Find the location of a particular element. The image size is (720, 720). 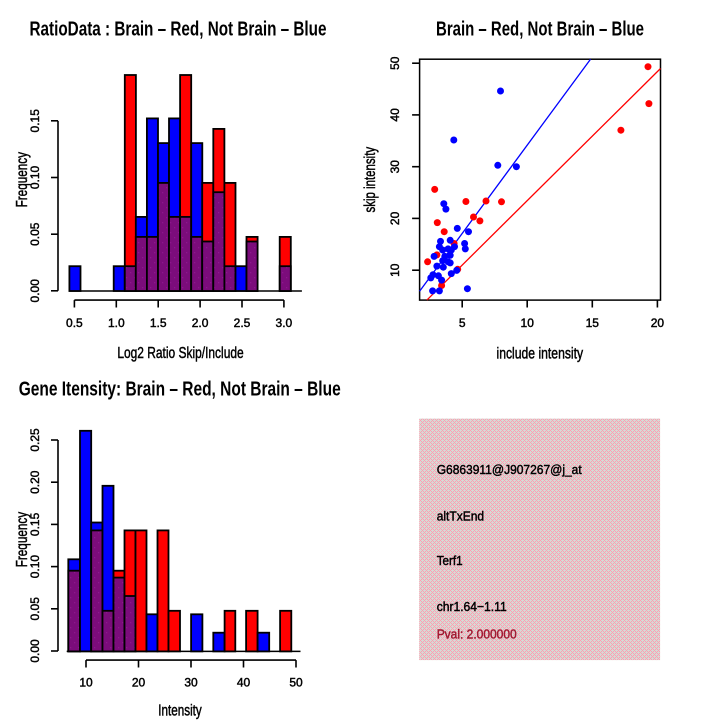

svg-text: 1.0 is located at coordinates (116, 323).